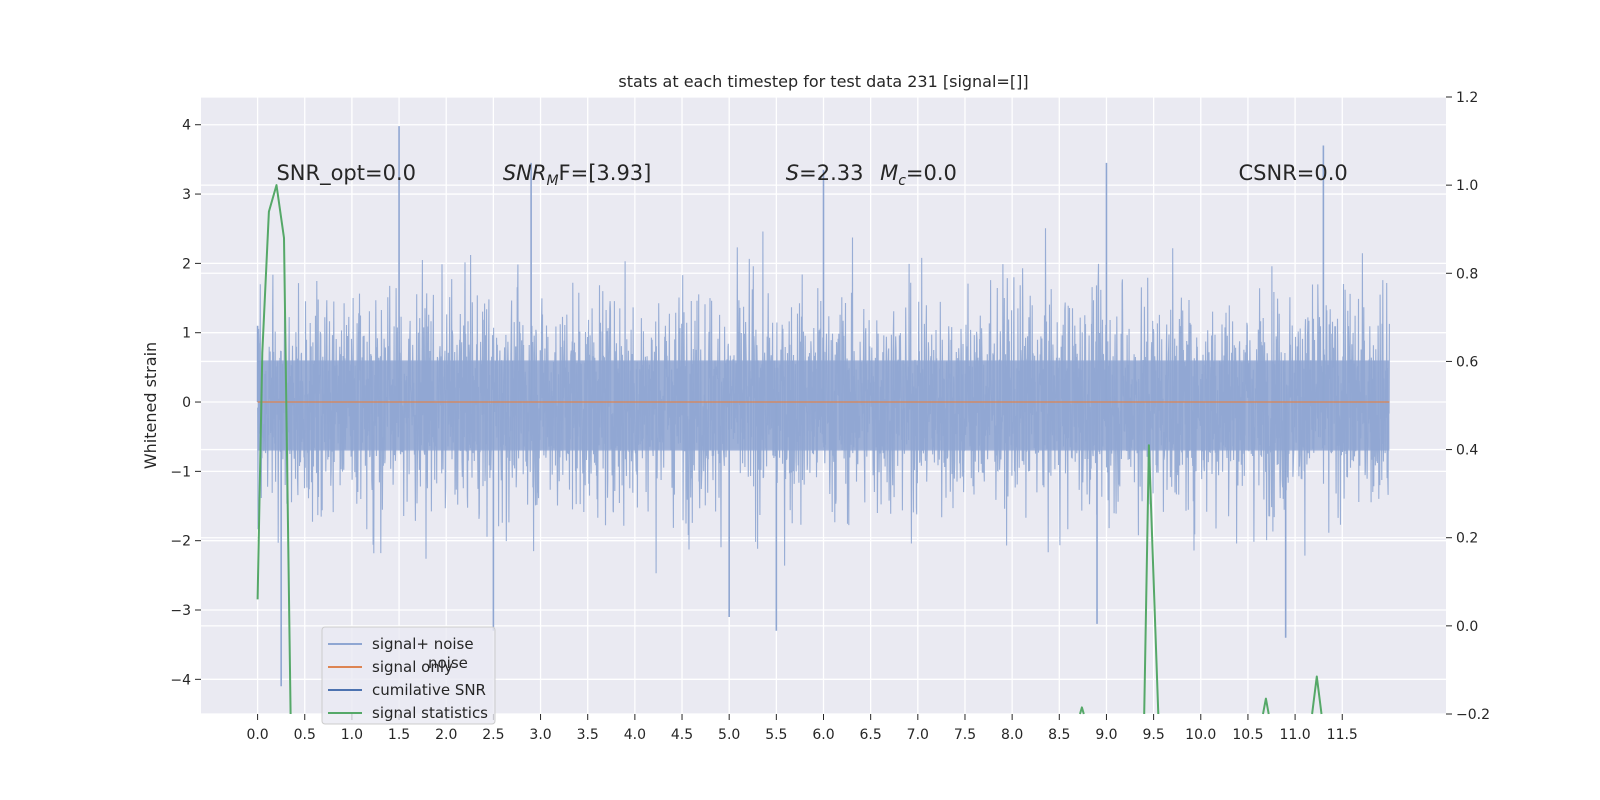  Describe the element at coordinates (918, 735) in the screenshot. I see `x-tick-label: 7.0` at that location.